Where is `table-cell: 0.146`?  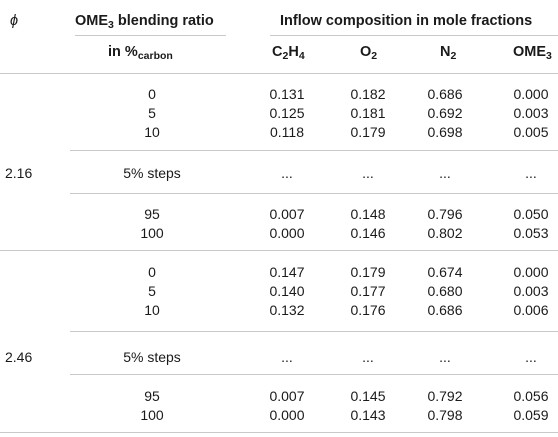 table-cell: 0.146 is located at coordinates (368, 233).